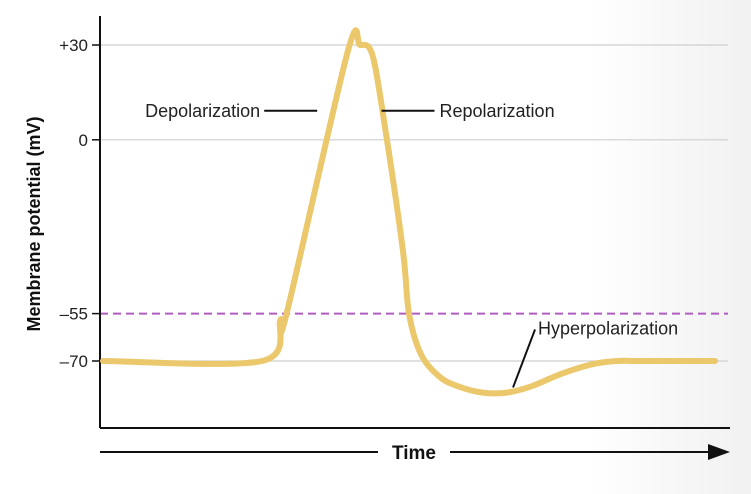 The width and height of the screenshot is (751, 494). What do you see at coordinates (414, 453) in the screenshot?
I see `x-axis-label: Time` at bounding box center [414, 453].